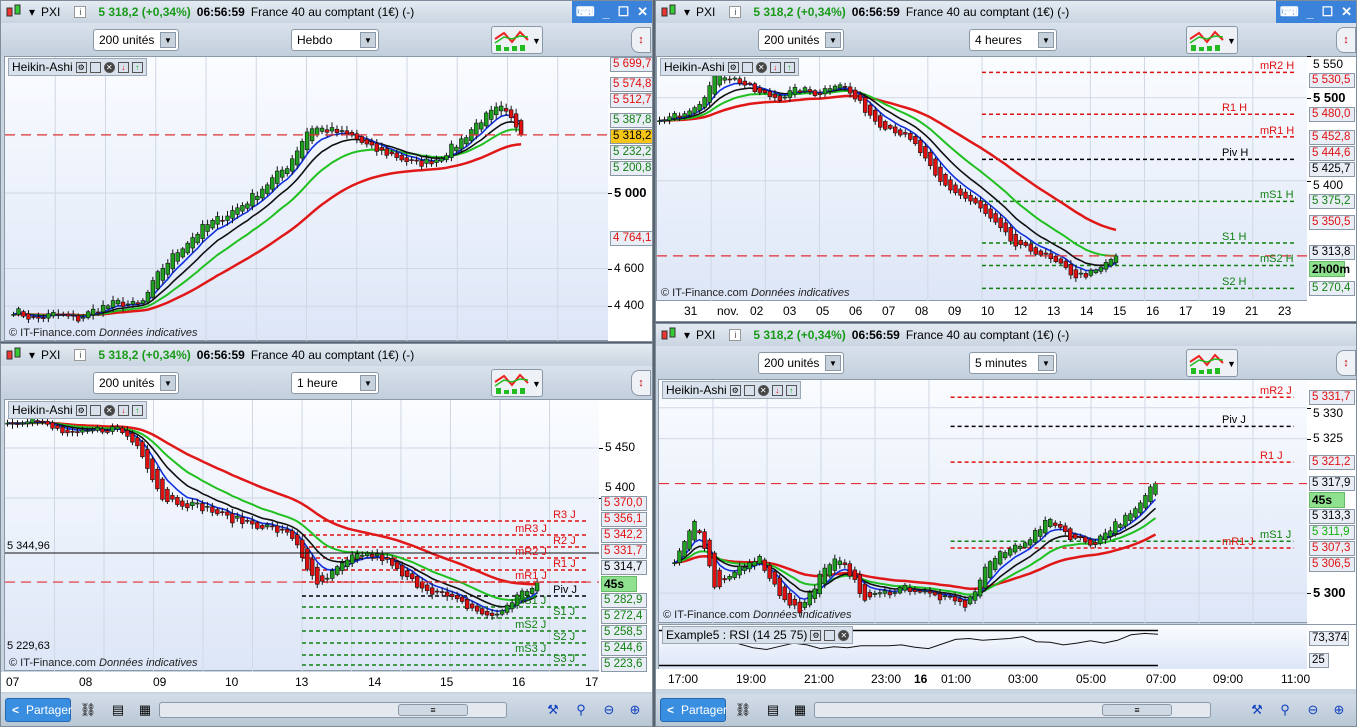 The image size is (1357, 727). I want to click on candle-body, so click(714, 85).